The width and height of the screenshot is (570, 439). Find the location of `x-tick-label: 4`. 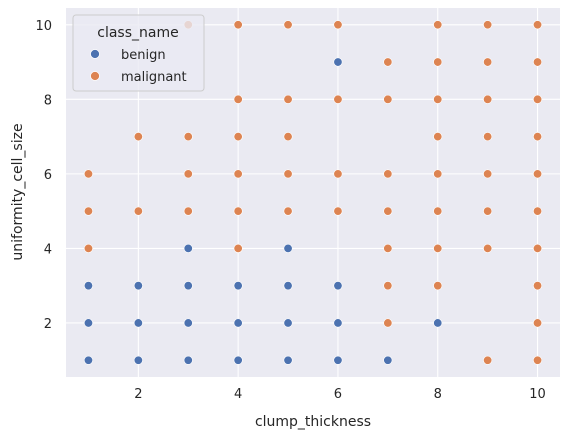

x-tick-label: 4 is located at coordinates (238, 394).